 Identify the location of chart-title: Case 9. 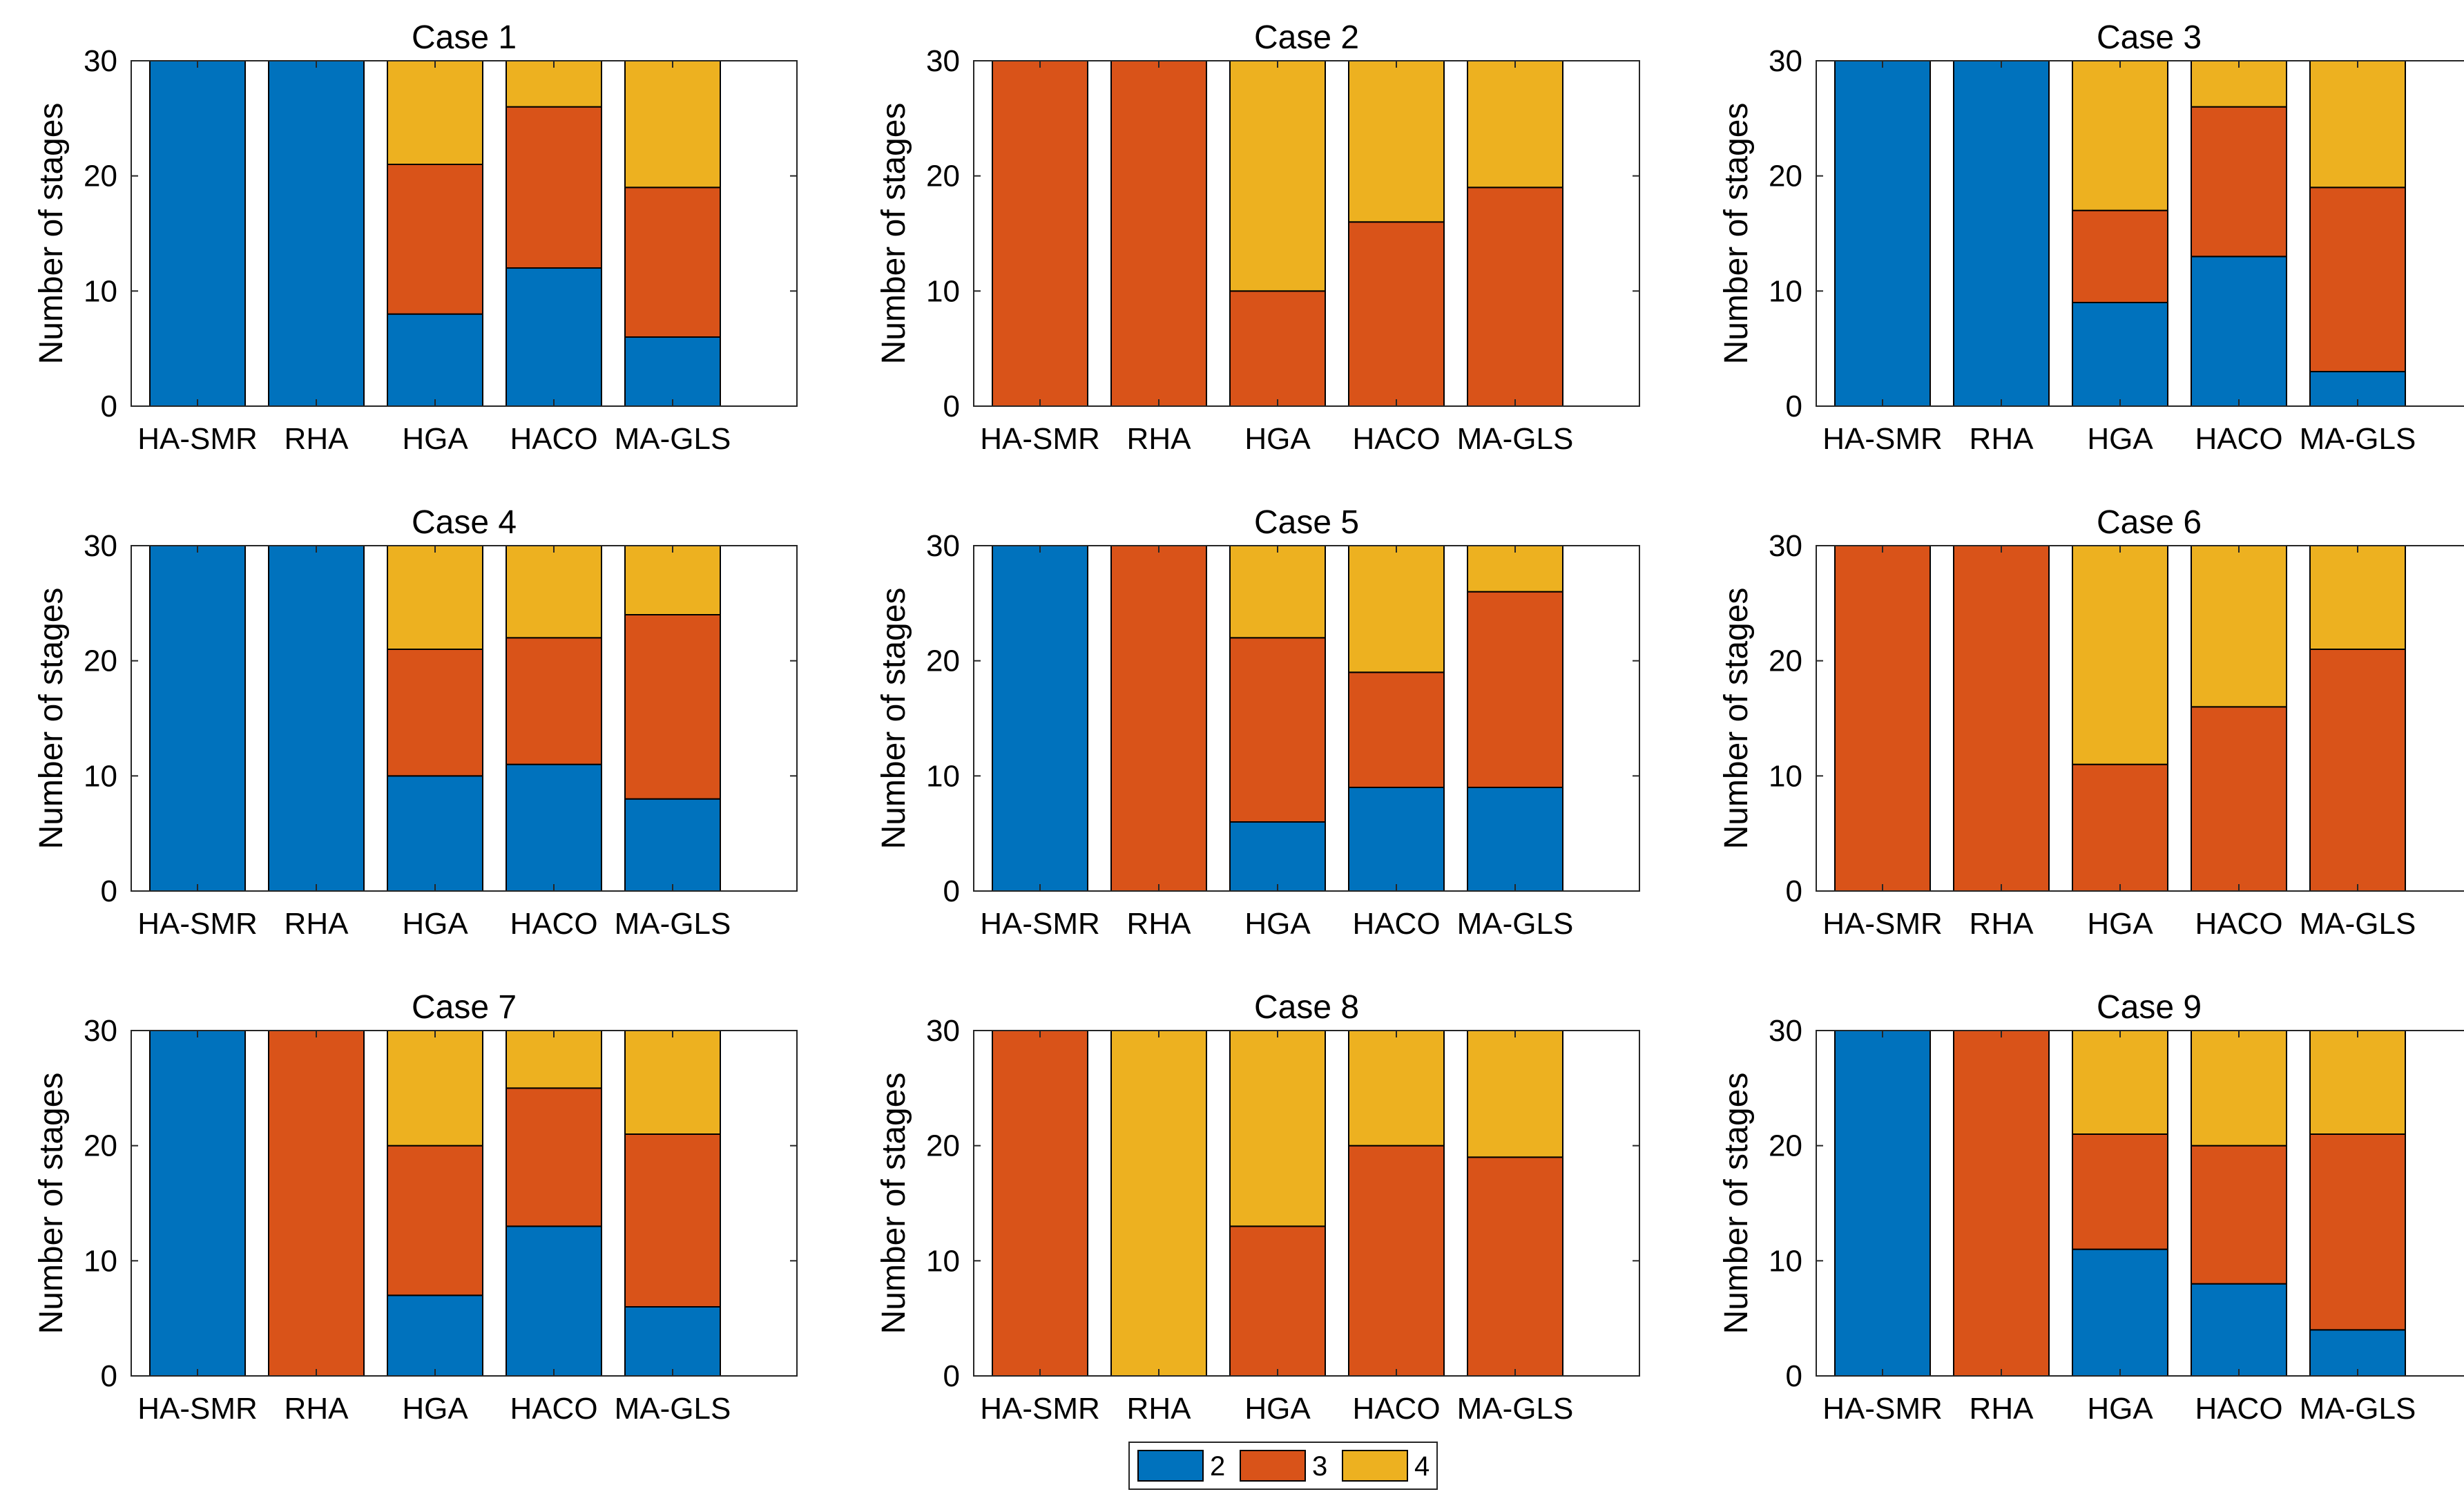
(2149, 1007).